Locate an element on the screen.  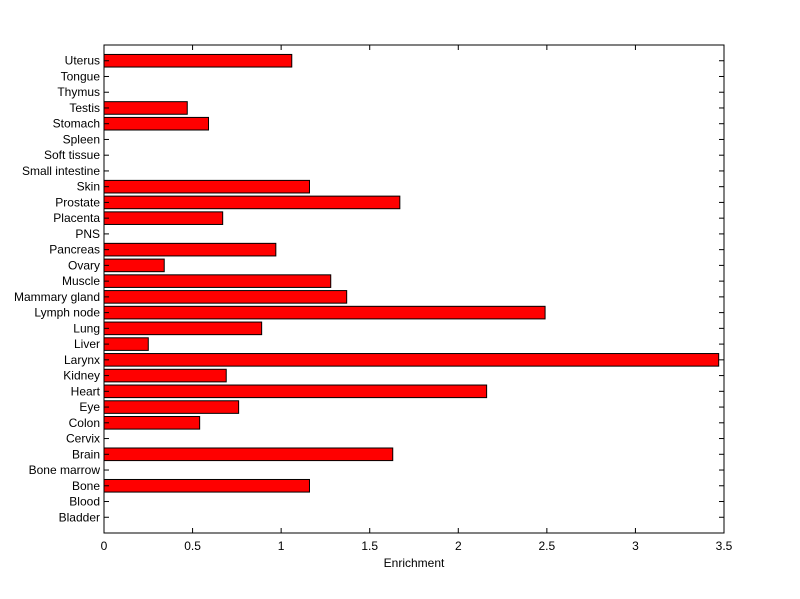
y-tick-label-blood: Blood is located at coordinates (84, 502).